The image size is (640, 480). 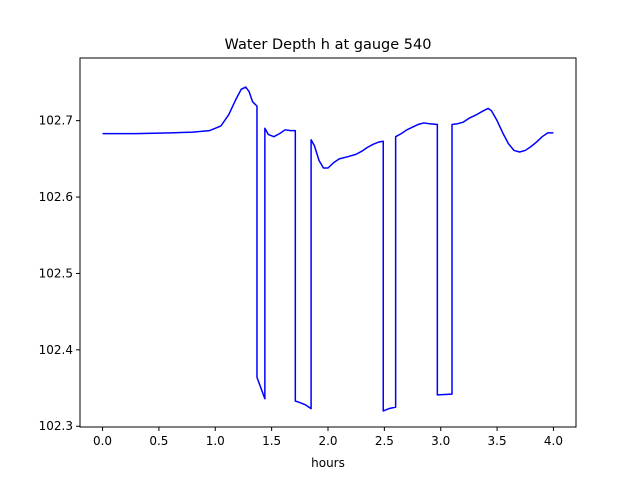 I want to click on x-tick-label: 1.5, so click(x=271, y=441).